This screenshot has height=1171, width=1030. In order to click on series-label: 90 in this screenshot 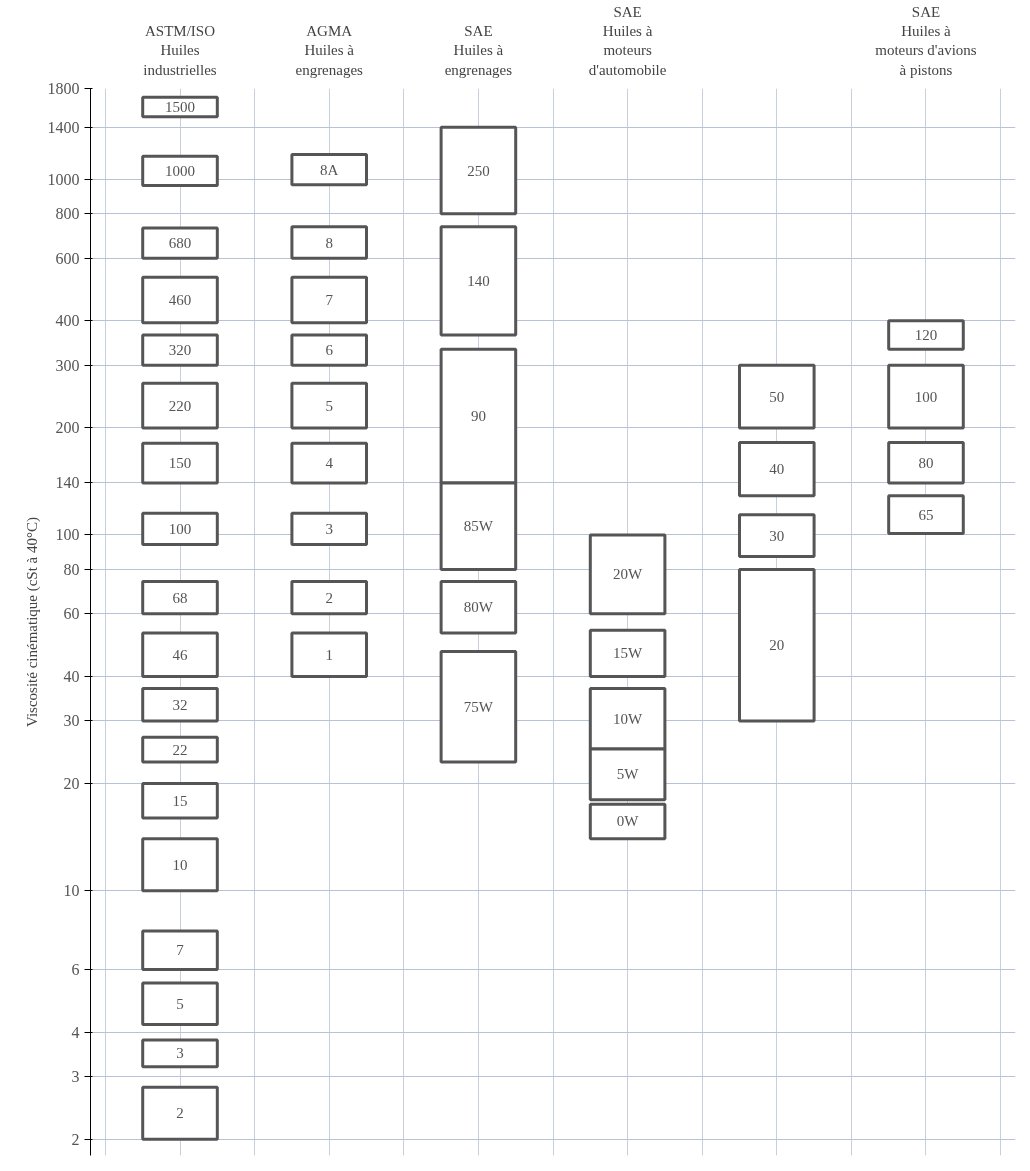, I will do `click(478, 416)`.